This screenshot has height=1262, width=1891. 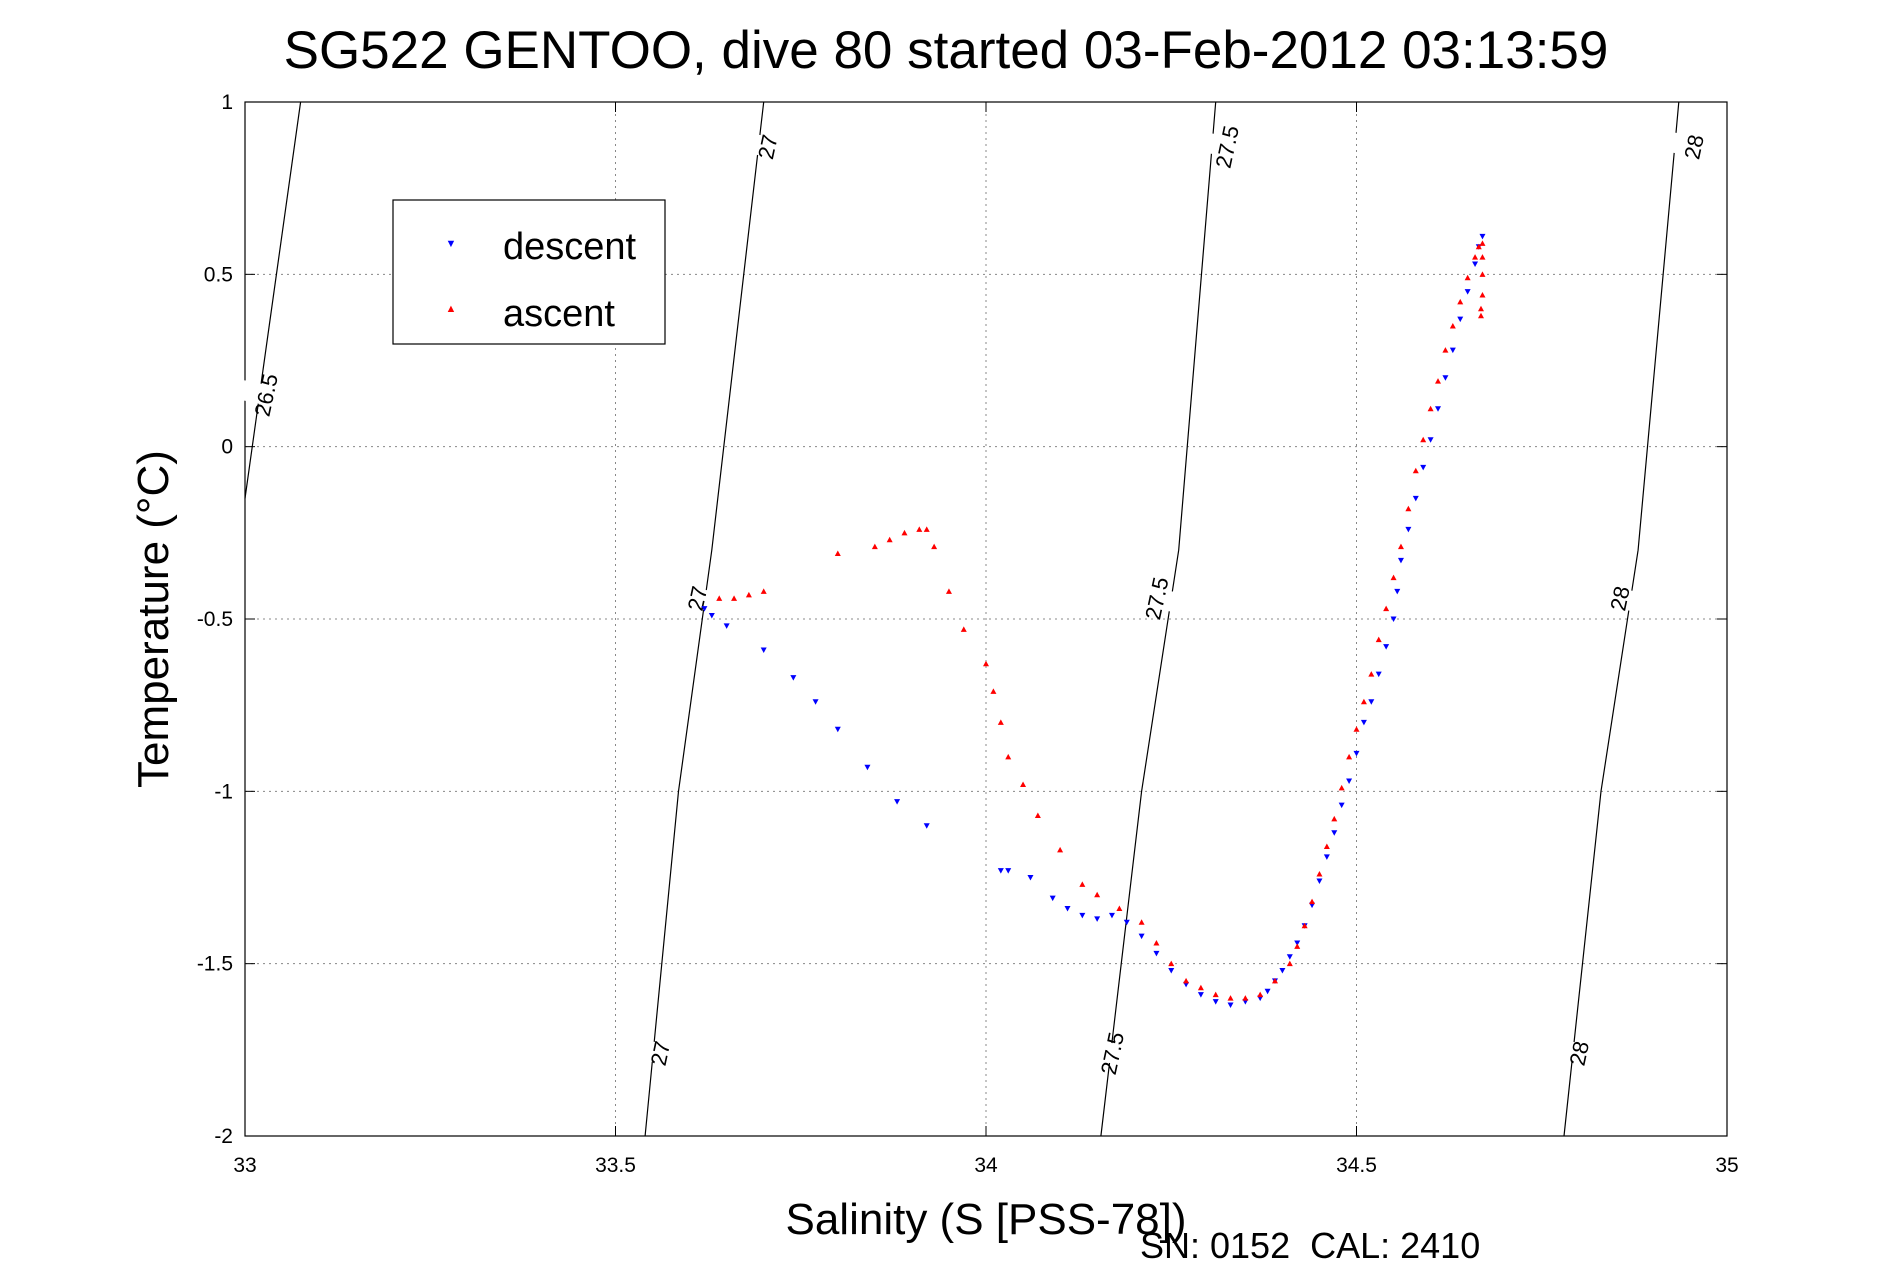 I want to click on y-tick-label: 0.5, so click(x=218, y=274).